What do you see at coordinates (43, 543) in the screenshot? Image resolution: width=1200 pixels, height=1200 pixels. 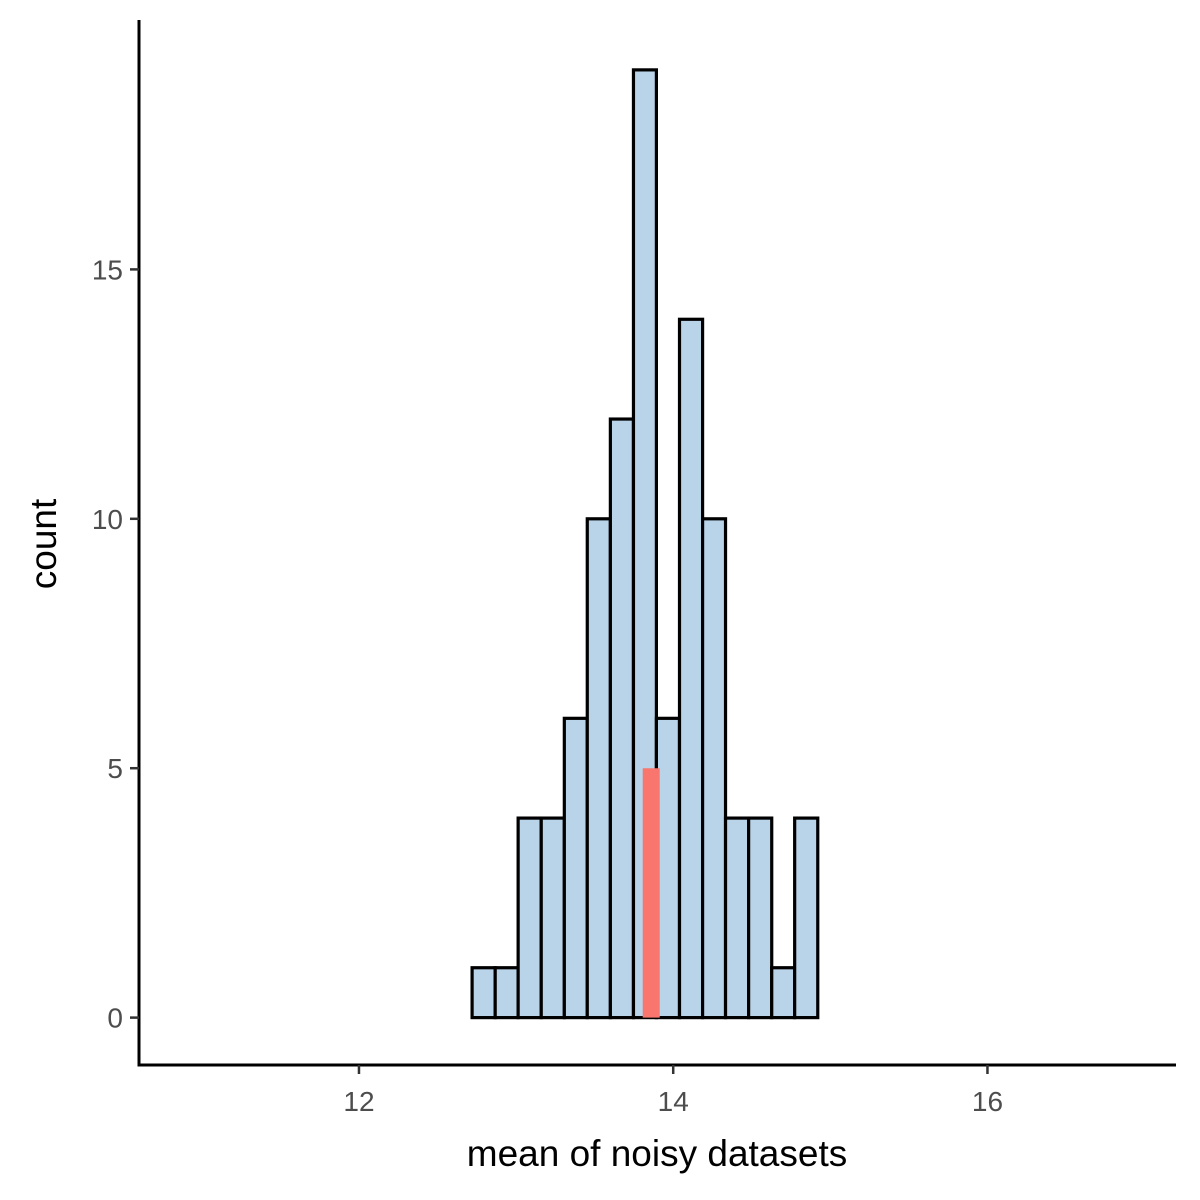 I see `y-axis-title: count` at bounding box center [43, 543].